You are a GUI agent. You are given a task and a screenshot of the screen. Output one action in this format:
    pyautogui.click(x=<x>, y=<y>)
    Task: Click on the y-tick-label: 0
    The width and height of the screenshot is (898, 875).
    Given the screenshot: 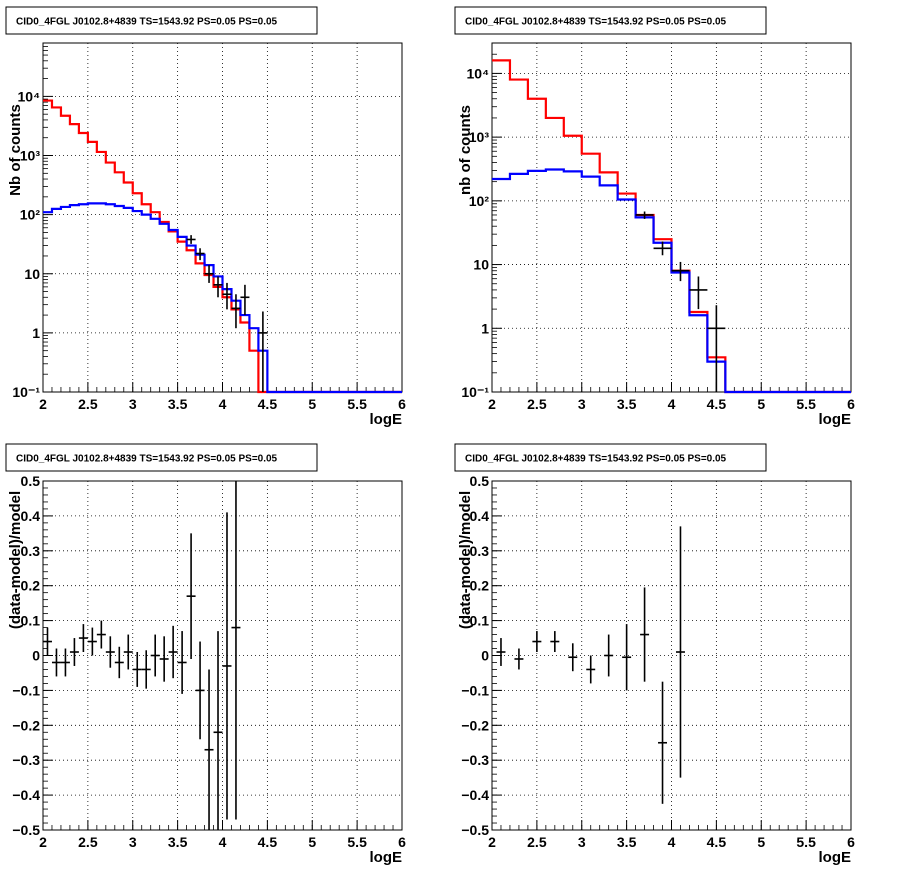 What is the action you would take?
    pyautogui.click(x=485, y=656)
    